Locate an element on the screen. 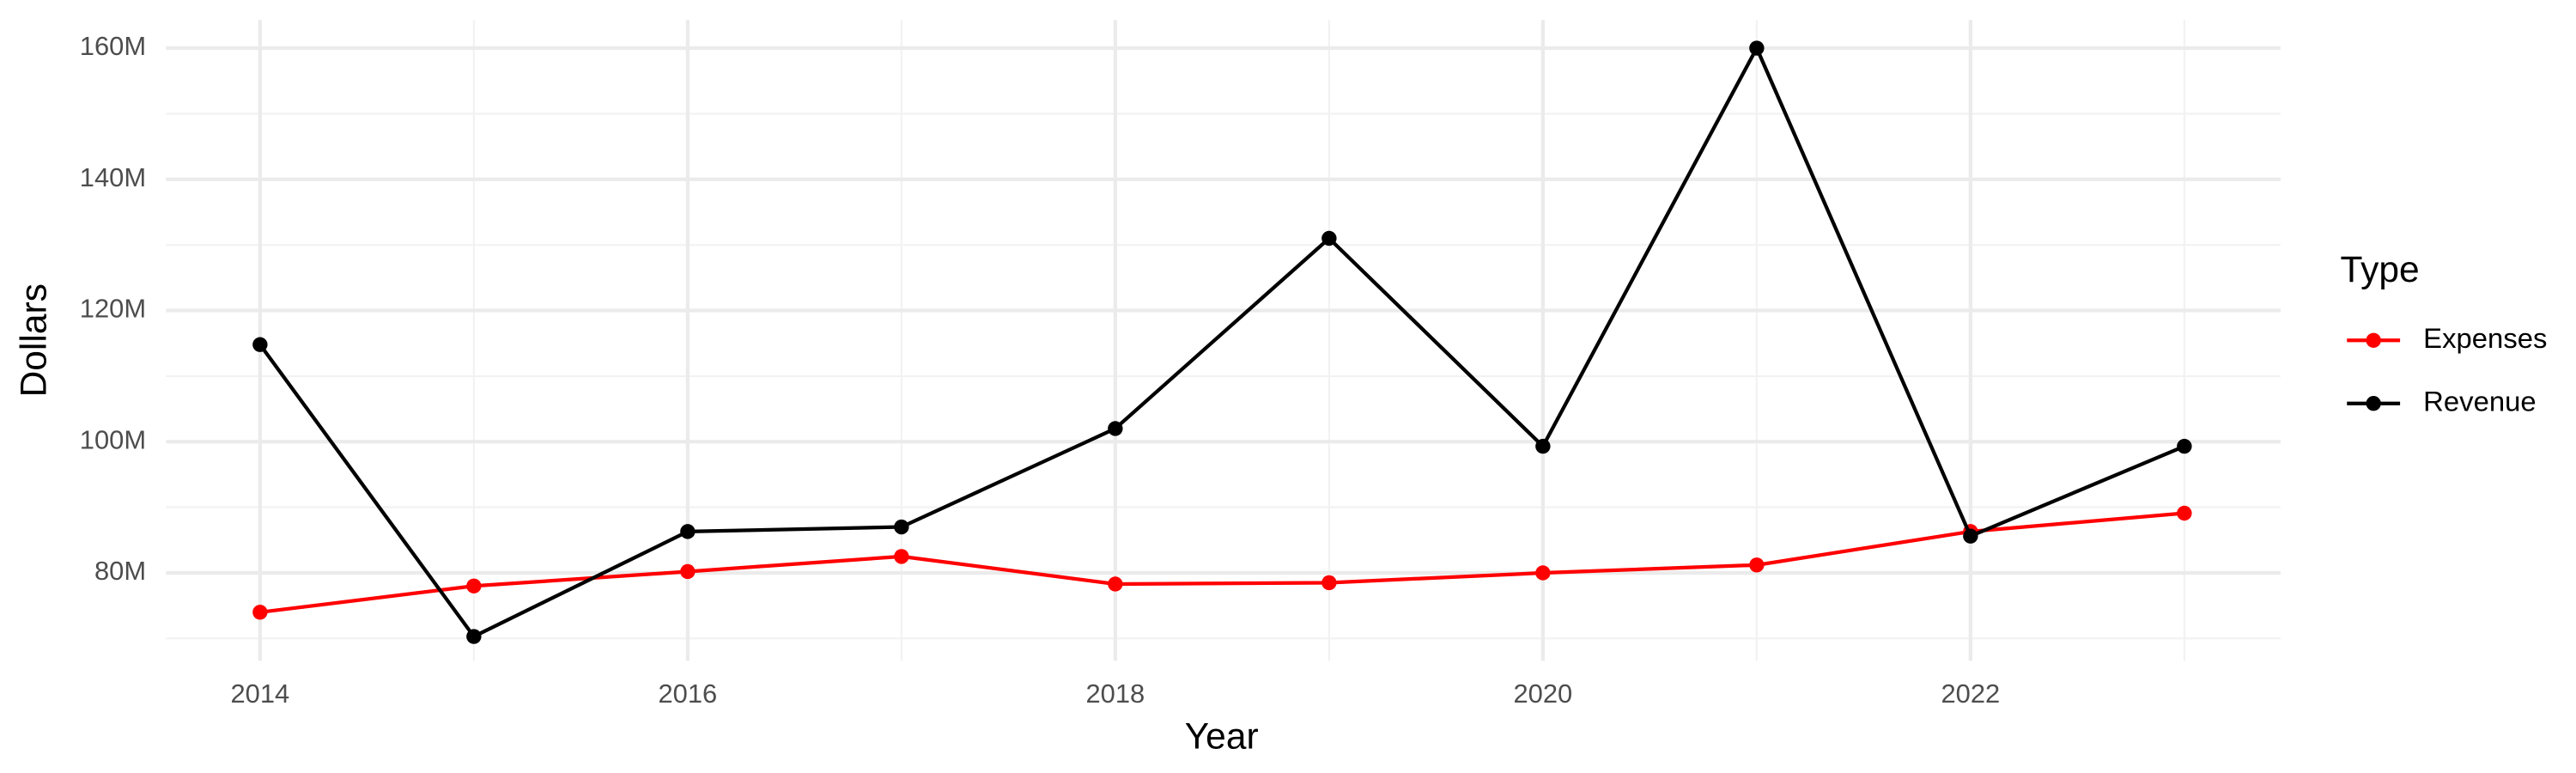 This screenshot has width=2576, height=773. y-axis-title: Dollars is located at coordinates (35, 340).